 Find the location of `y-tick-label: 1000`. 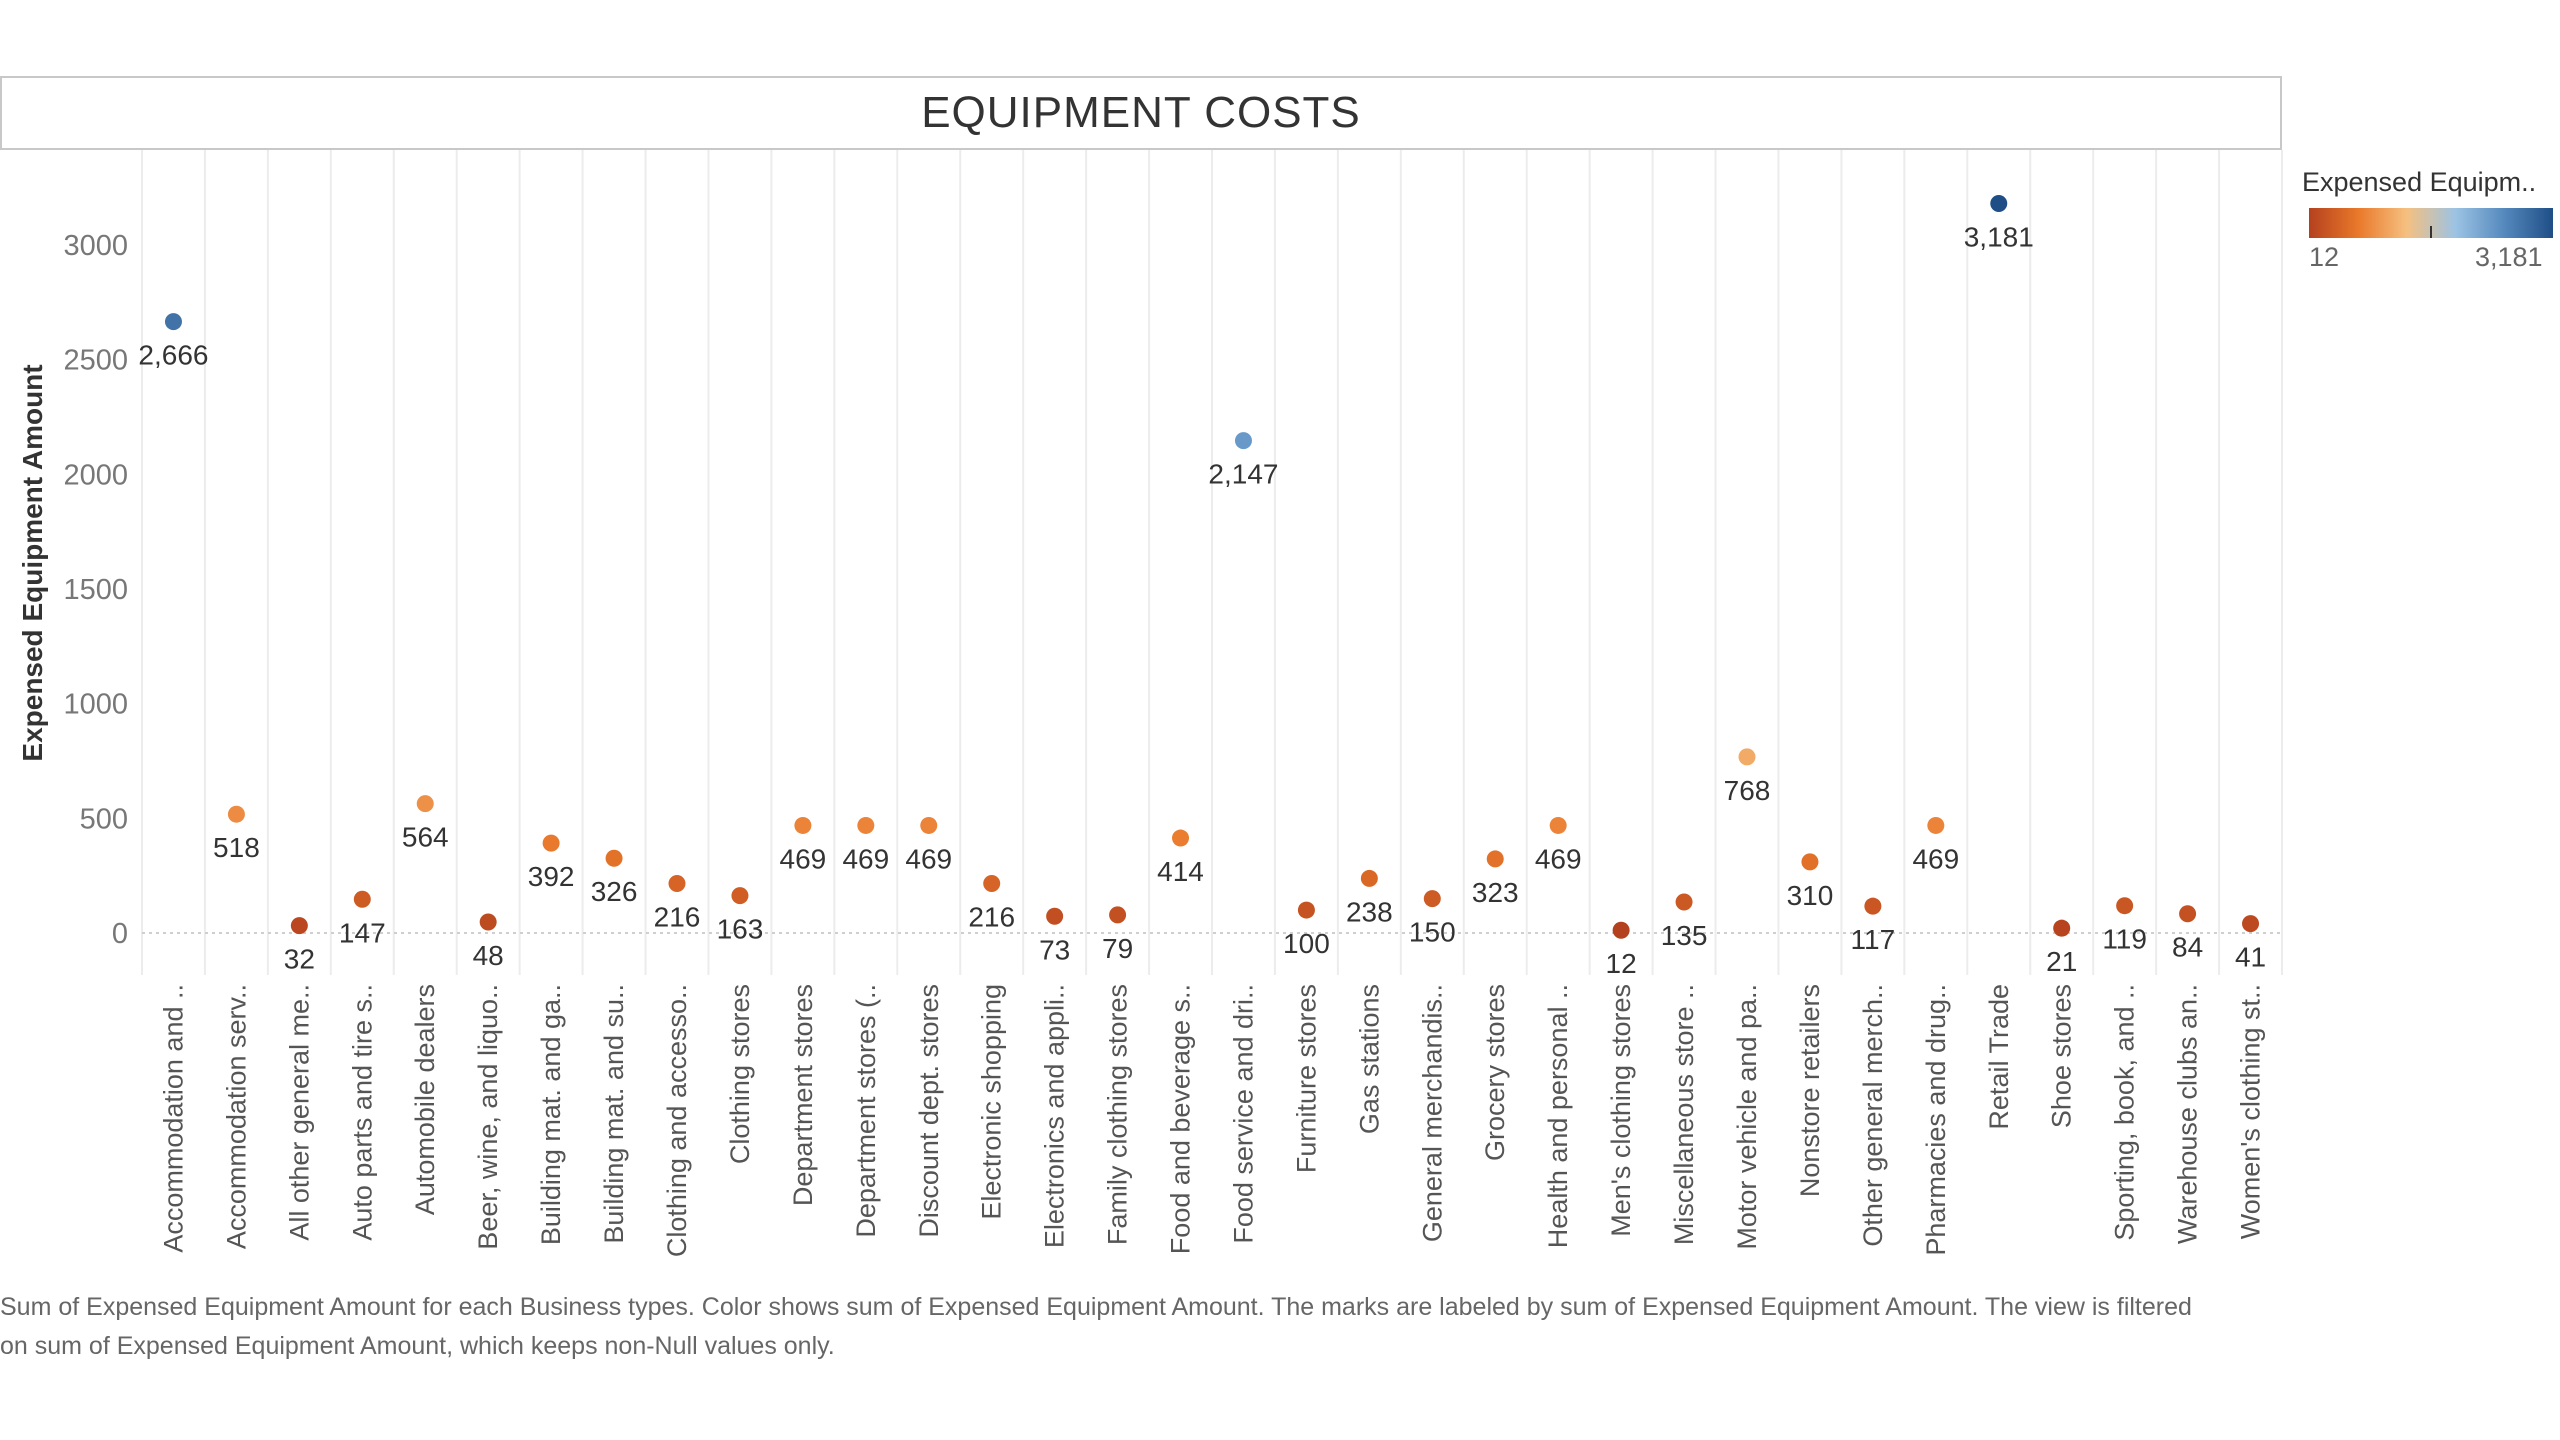

y-tick-label: 1000 is located at coordinates (95, 705).